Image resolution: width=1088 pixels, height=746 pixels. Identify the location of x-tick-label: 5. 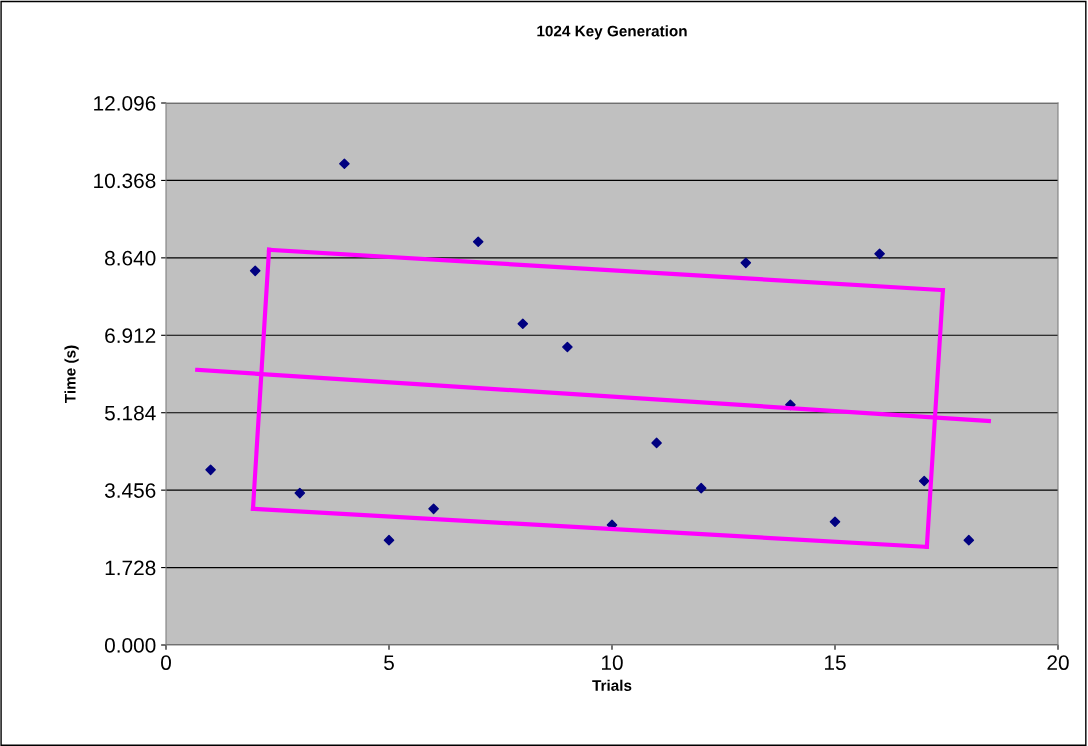
(389, 663).